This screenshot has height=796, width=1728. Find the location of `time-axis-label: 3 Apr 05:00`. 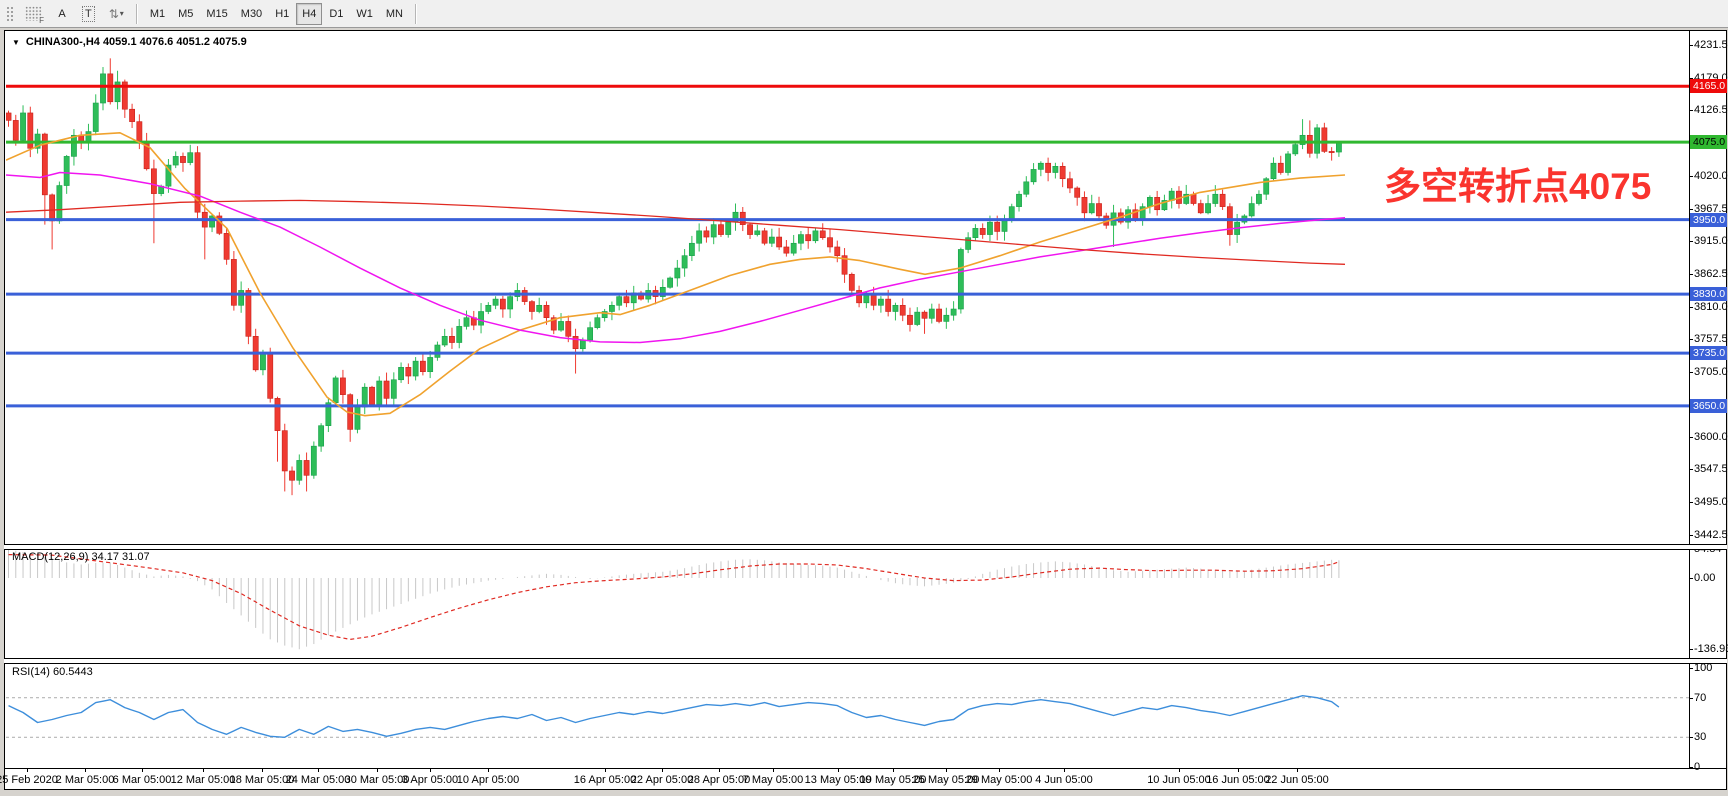

time-axis-label: 3 Apr 05:00 is located at coordinates (430, 780).